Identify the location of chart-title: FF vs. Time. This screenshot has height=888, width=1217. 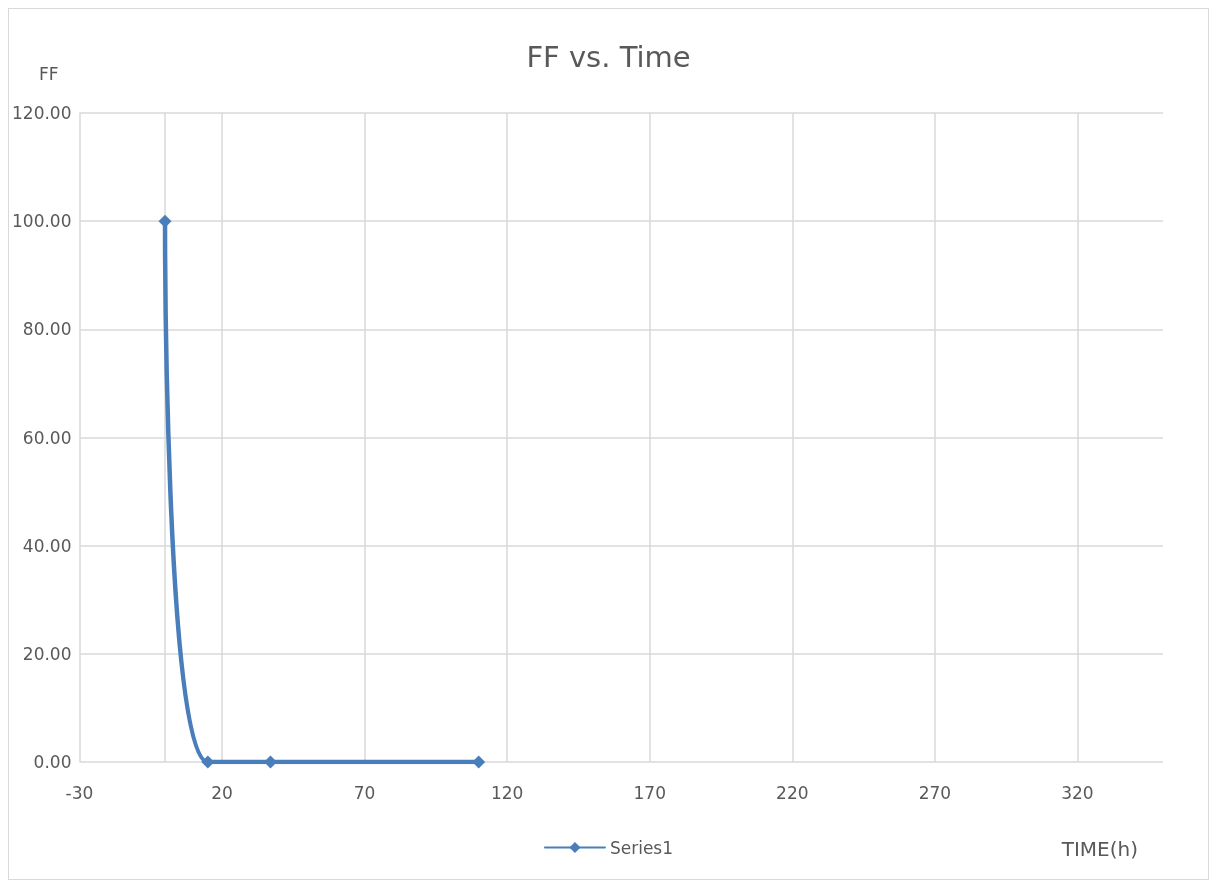
(608, 56).